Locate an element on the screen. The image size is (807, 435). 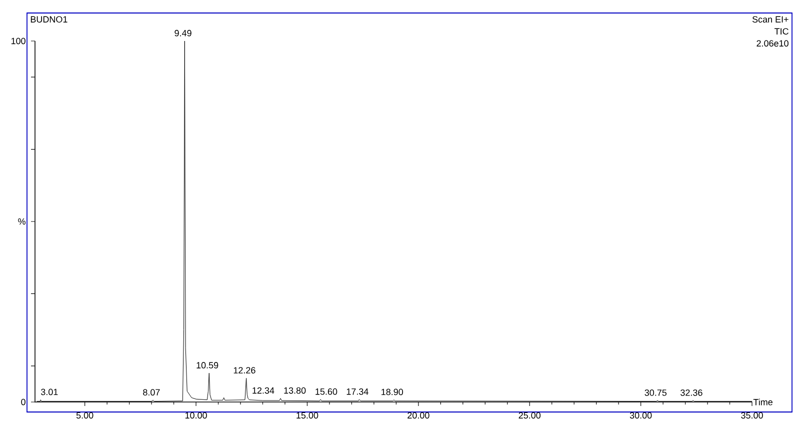
text: 2.06e10 is located at coordinates (772, 43).